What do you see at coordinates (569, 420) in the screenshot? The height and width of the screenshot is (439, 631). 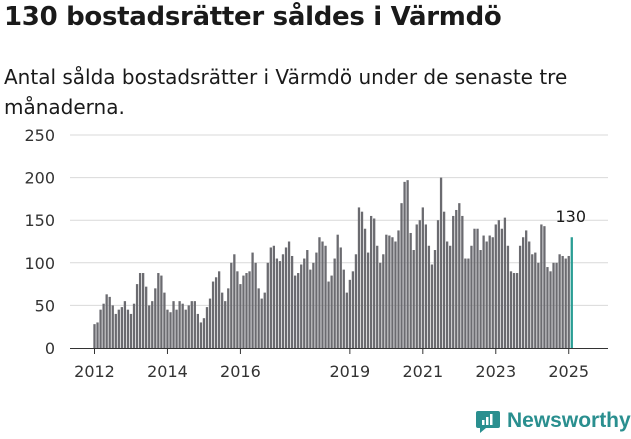 I see `brand-name: Newsworthy` at bounding box center [569, 420].